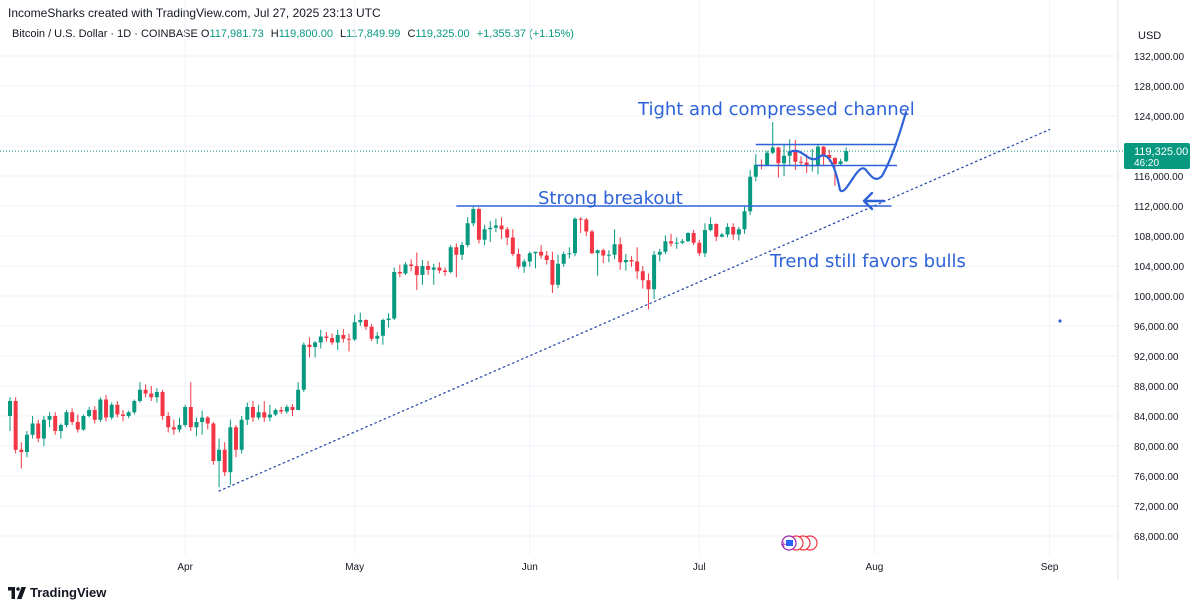  Describe the element at coordinates (205, 34) in the screenshot. I see `open-label: O` at that location.